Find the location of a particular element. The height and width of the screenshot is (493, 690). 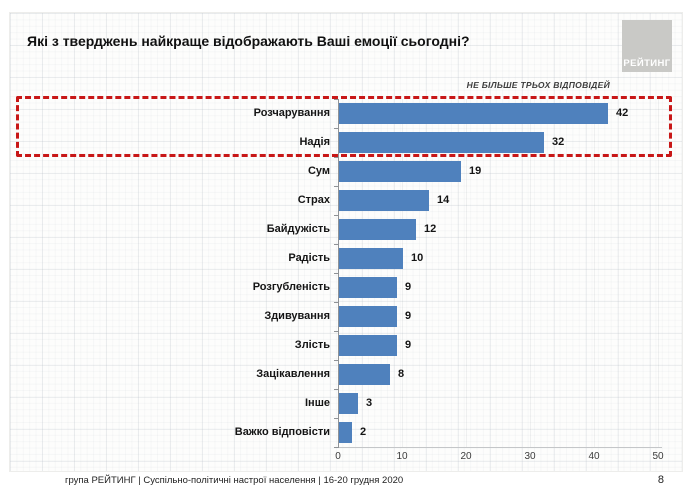

value-label: 10 is located at coordinates (417, 258).